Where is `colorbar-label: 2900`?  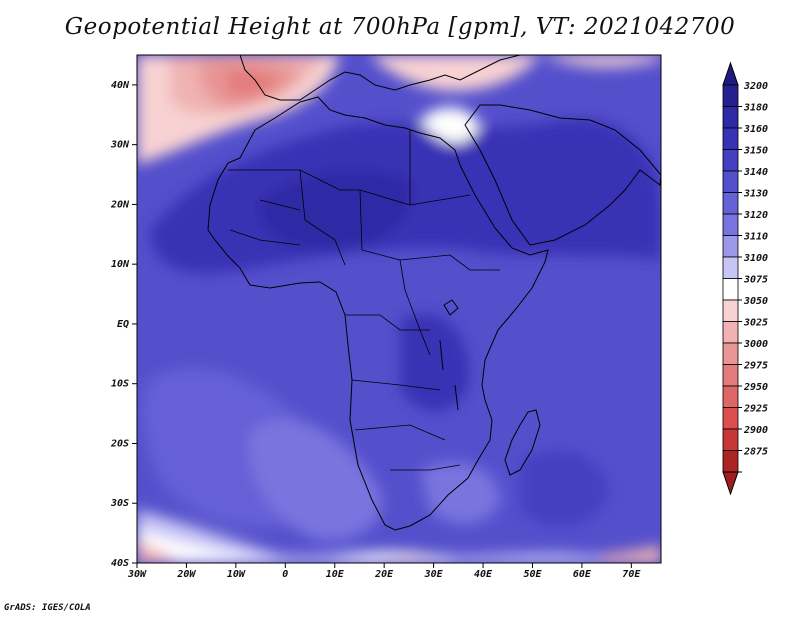 colorbar-label: 2900 is located at coordinates (755, 430).